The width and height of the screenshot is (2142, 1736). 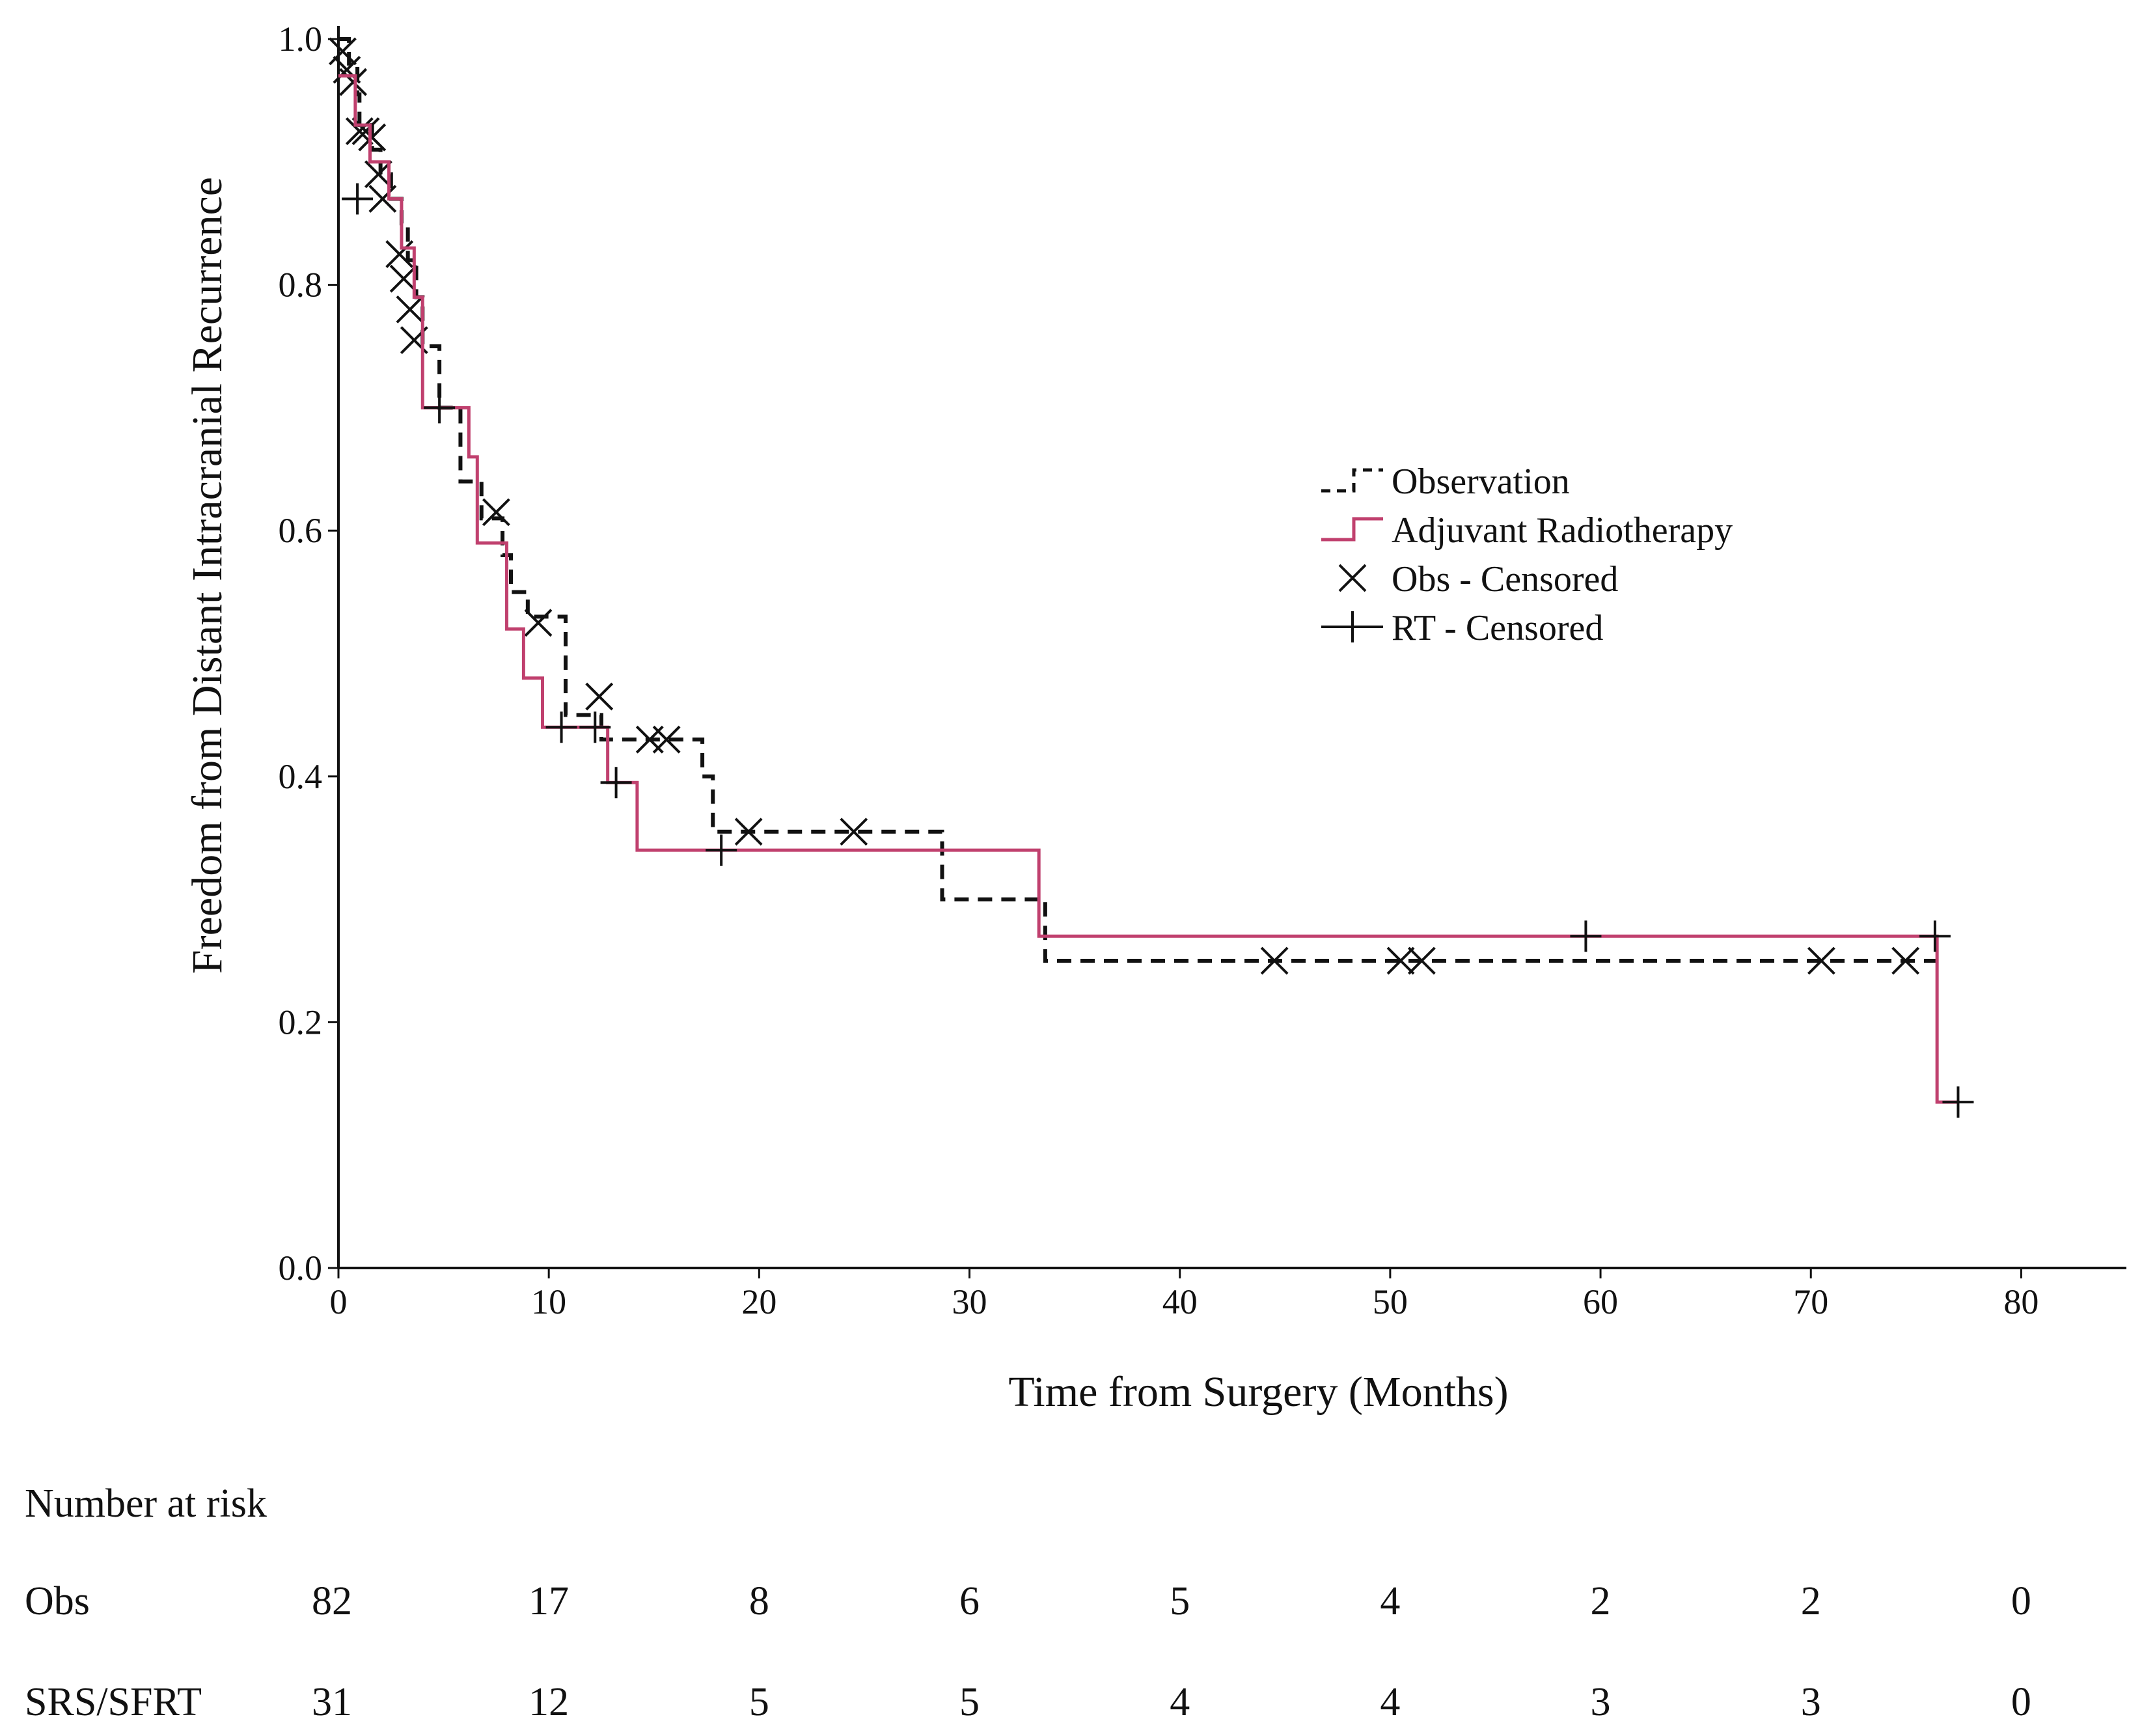 I want to click on x-tick-label: 0, so click(x=339, y=1301).